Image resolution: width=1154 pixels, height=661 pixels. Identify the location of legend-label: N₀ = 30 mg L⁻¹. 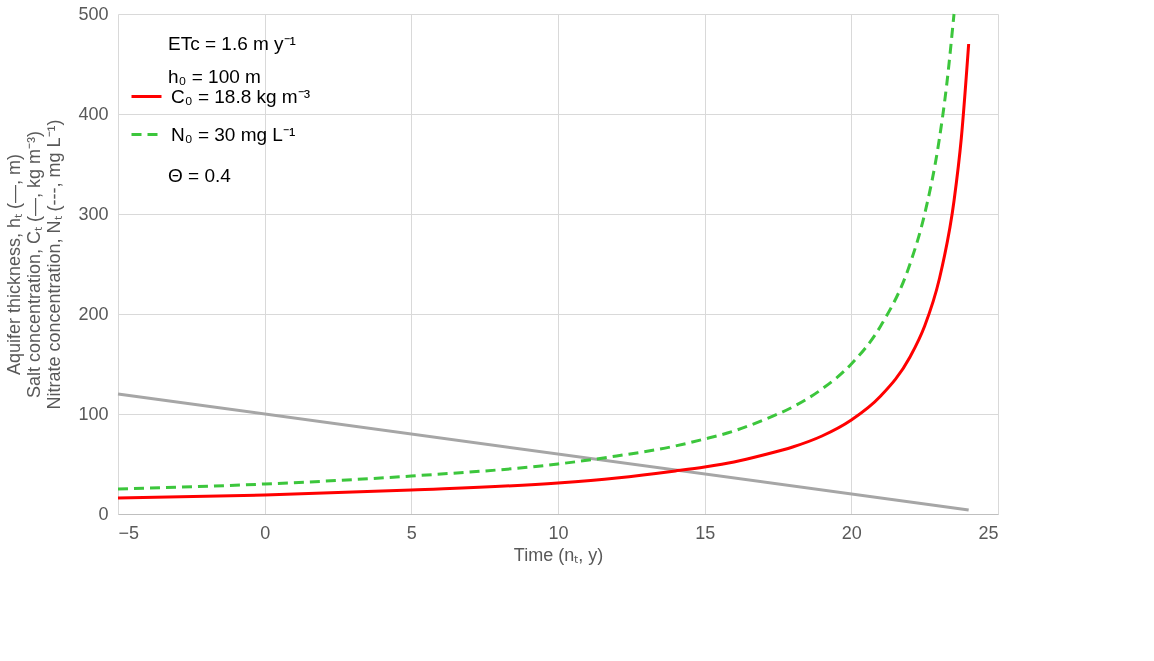
(233, 134).